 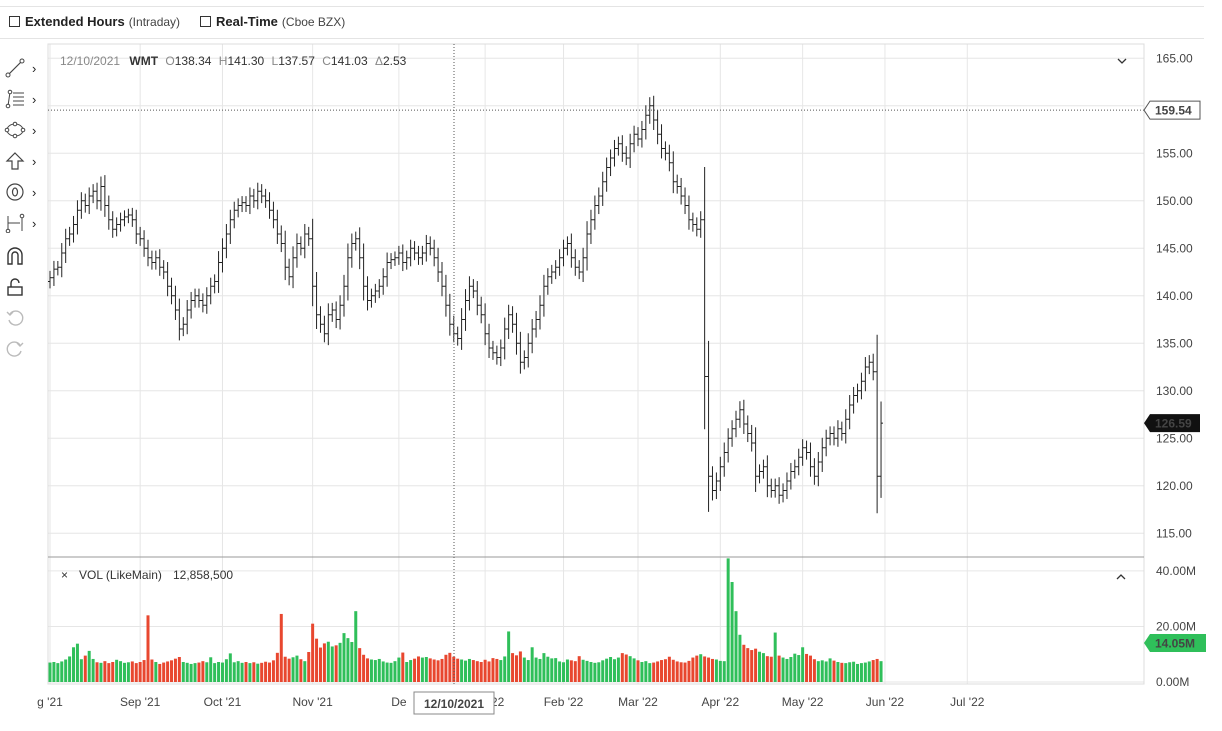 What do you see at coordinates (24, 287) in the screenshot?
I see `lock-tool` at bounding box center [24, 287].